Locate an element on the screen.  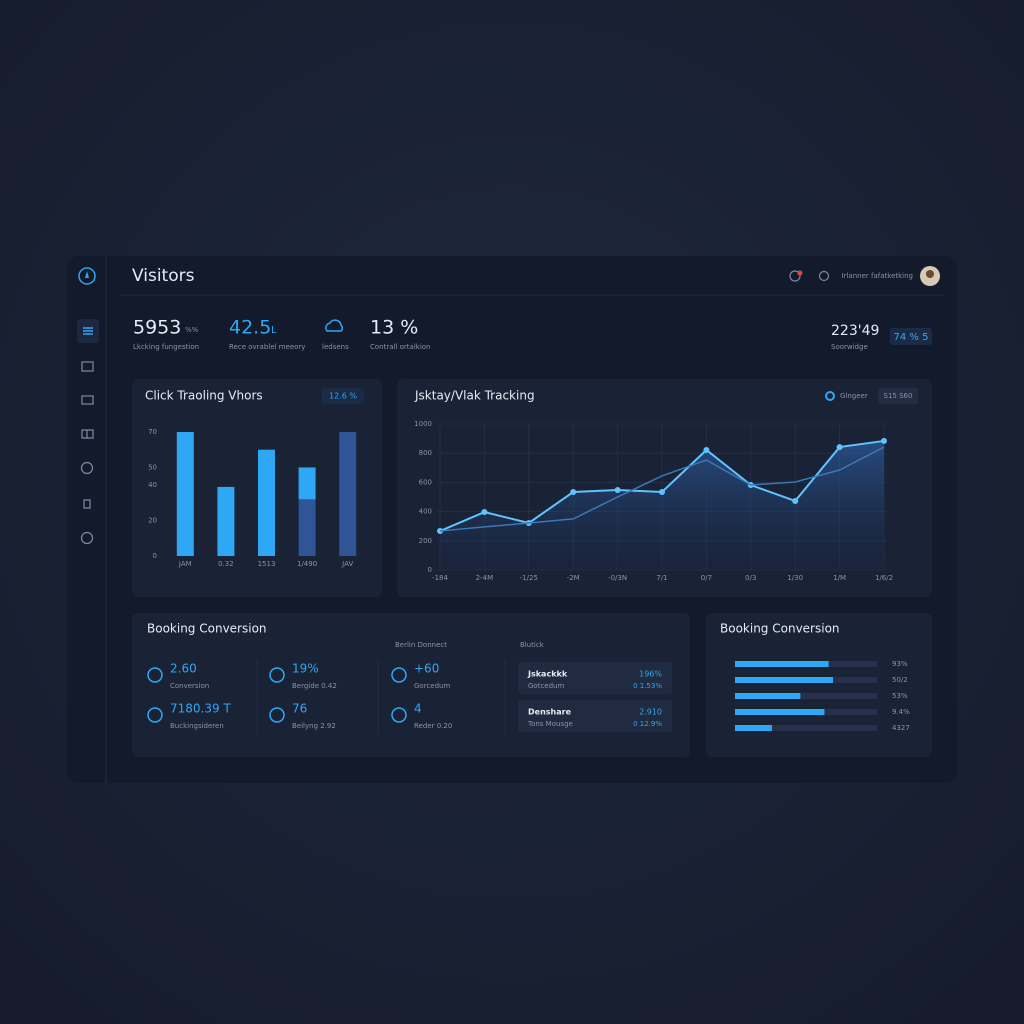
logo-mark is located at coordinates (87, 274).